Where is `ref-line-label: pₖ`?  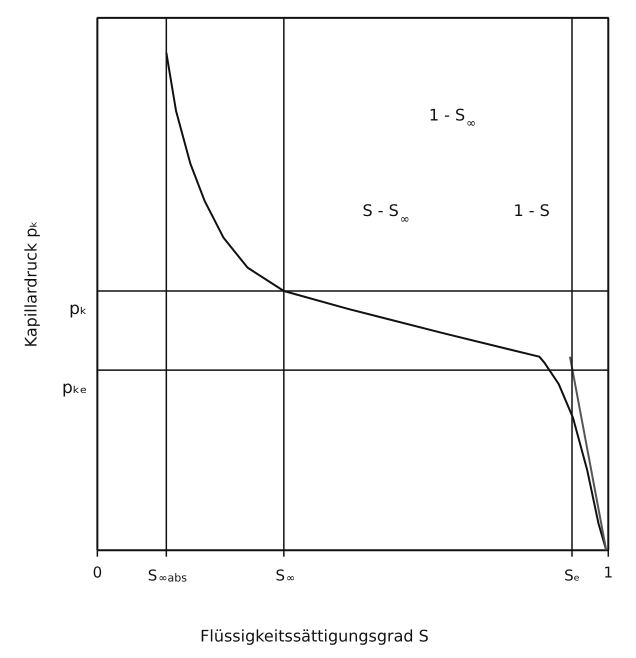
ref-line-label: pₖ is located at coordinates (78, 309).